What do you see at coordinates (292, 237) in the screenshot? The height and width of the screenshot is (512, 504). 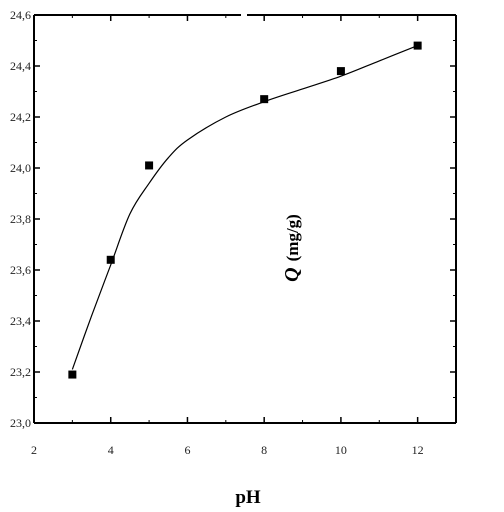 I see `y-axis-unit: (mg/g)` at bounding box center [292, 237].